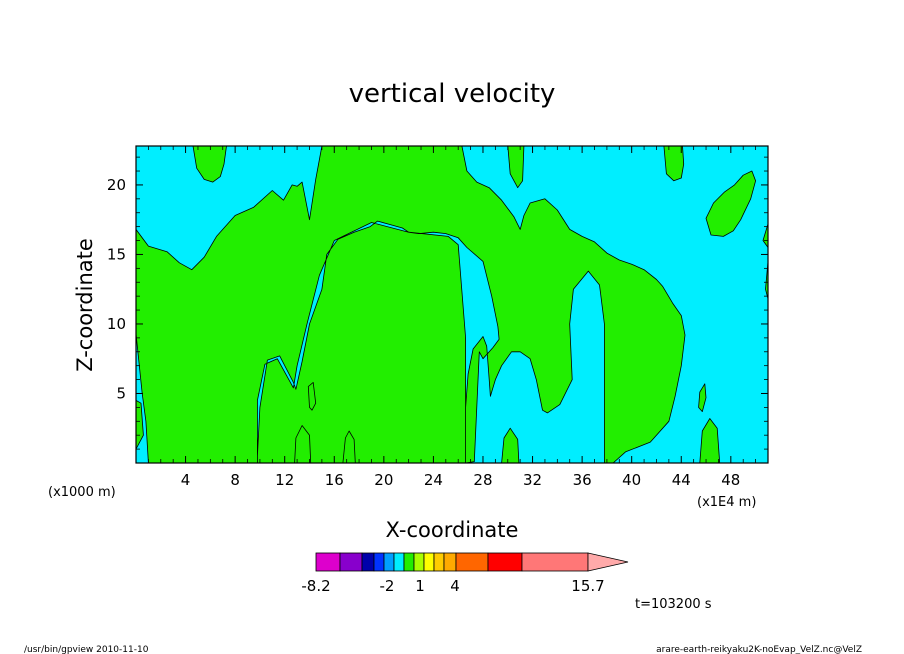  What do you see at coordinates (608, 562) in the screenshot?
I see `colorbar-triangle` at bounding box center [608, 562].